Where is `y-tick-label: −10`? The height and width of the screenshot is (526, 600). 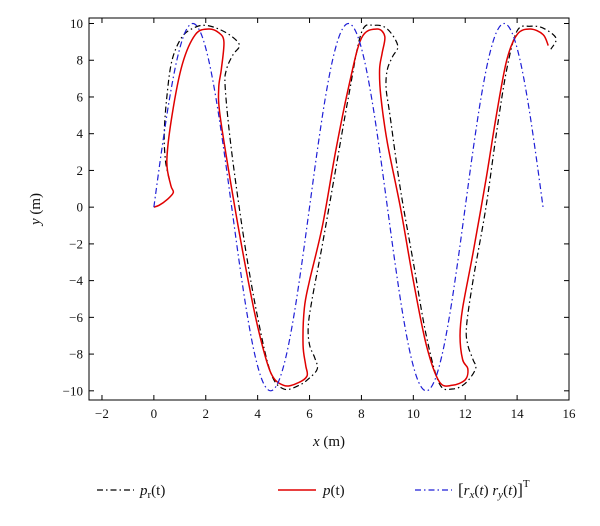 y-tick-label: −10 is located at coordinates (73, 390).